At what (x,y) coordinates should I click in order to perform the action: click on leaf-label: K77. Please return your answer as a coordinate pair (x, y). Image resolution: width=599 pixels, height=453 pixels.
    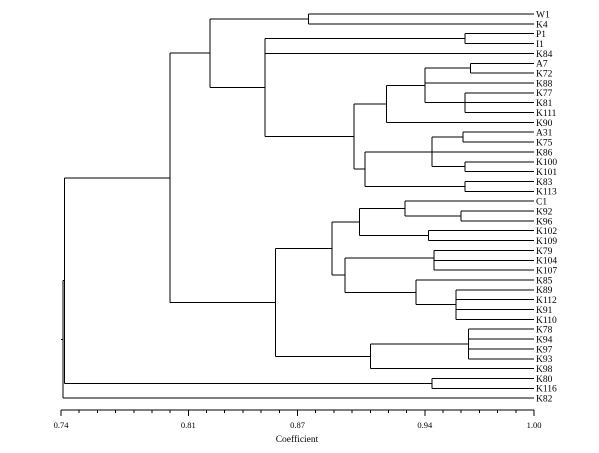
    Looking at the image, I should click on (544, 94).